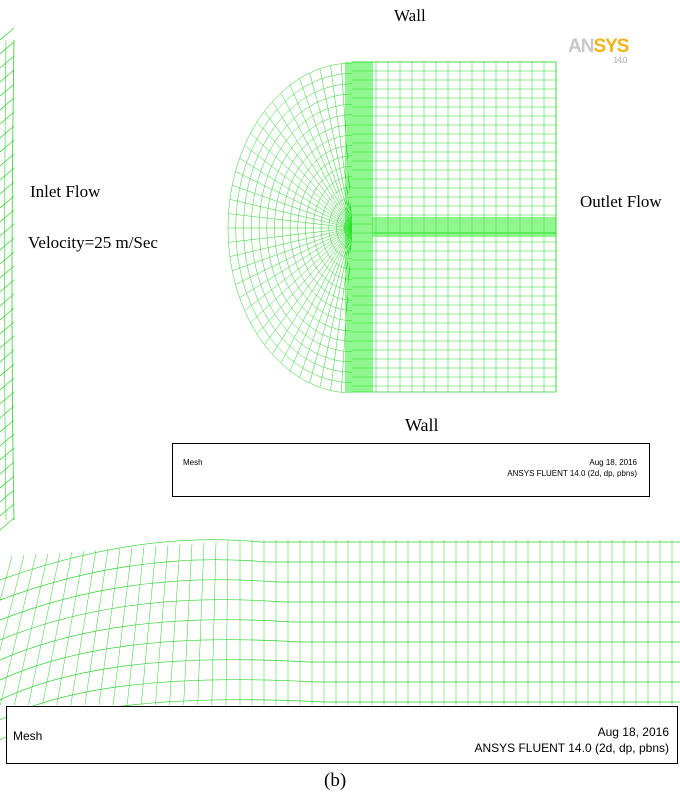 The width and height of the screenshot is (680, 805). What do you see at coordinates (621, 201) in the screenshot?
I see `outlet-flow-label: Outlet Flow` at bounding box center [621, 201].